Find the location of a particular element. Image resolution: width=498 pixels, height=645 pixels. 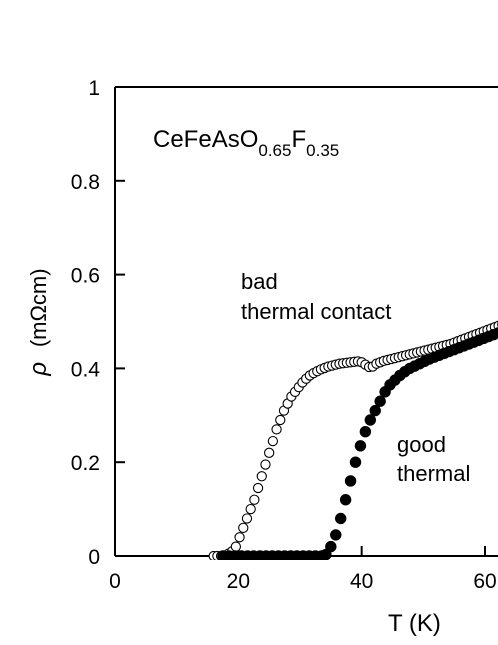

y-axis-units: (mΩcm) is located at coordinates (38, 307).